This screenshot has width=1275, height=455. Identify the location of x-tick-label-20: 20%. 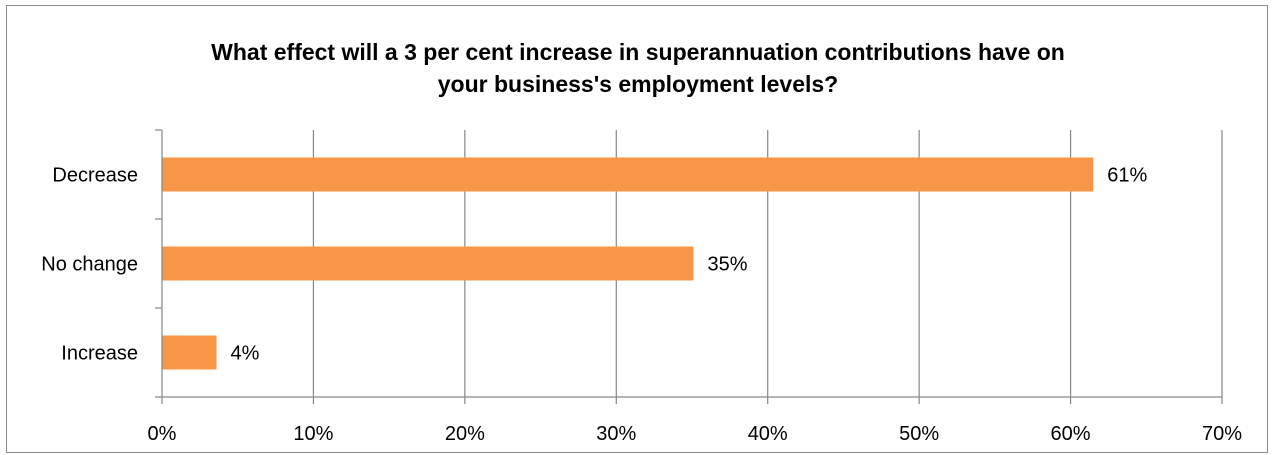
(465, 434).